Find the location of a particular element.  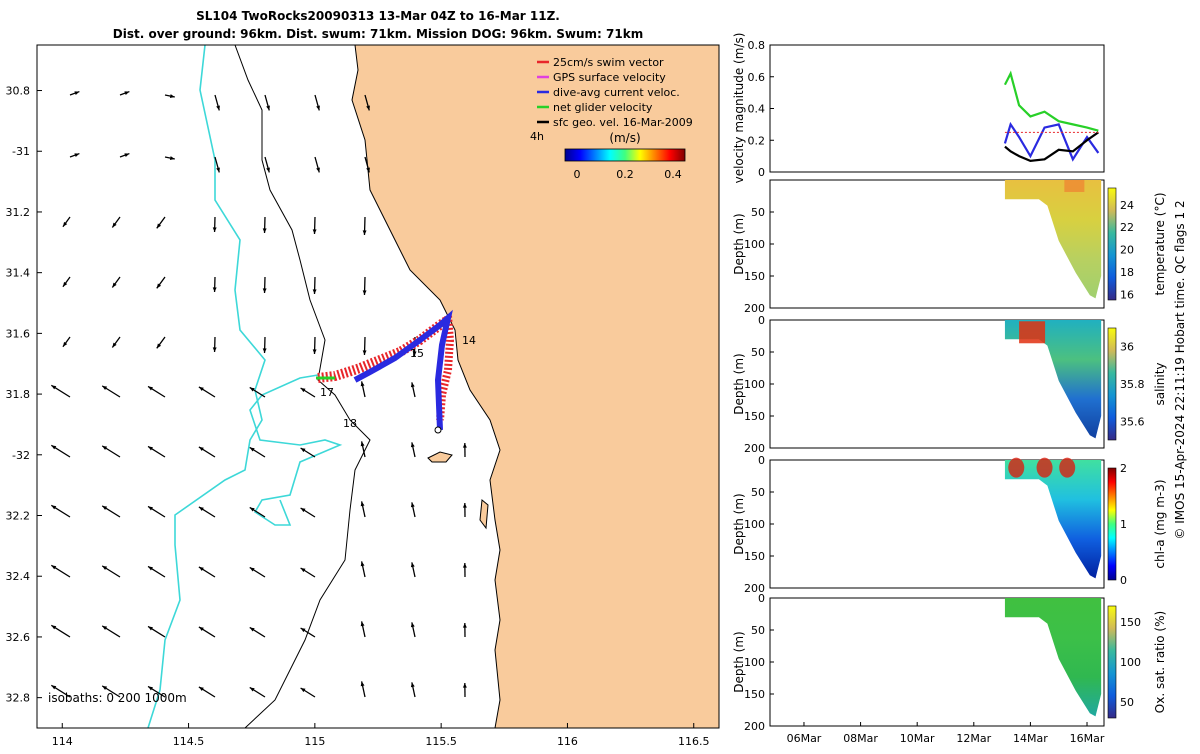

chla-colorbar is located at coordinates (1112, 524).